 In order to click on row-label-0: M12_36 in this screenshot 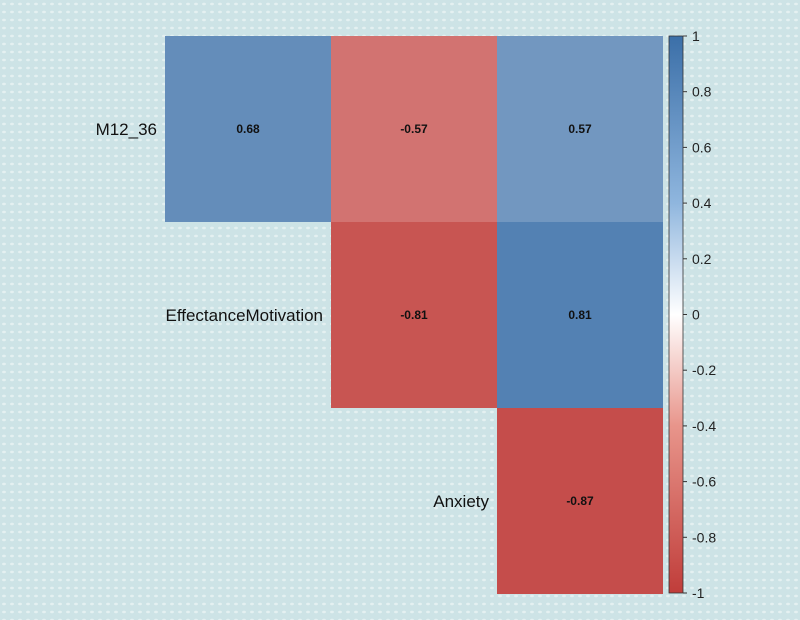, I will do `click(126, 129)`.